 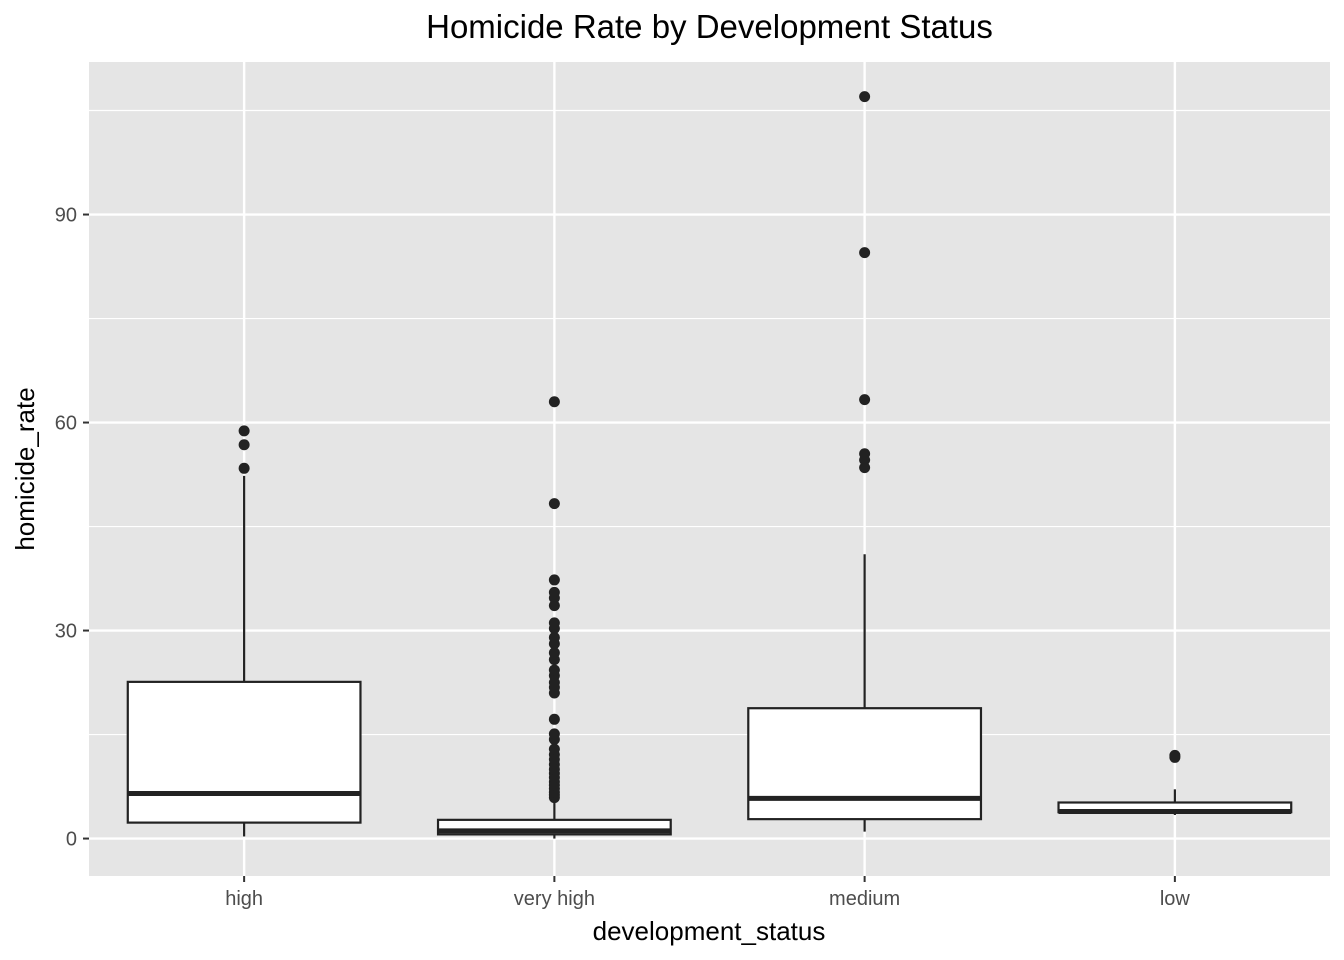 I want to click on x-tick-label: very high, so click(x=554, y=899).